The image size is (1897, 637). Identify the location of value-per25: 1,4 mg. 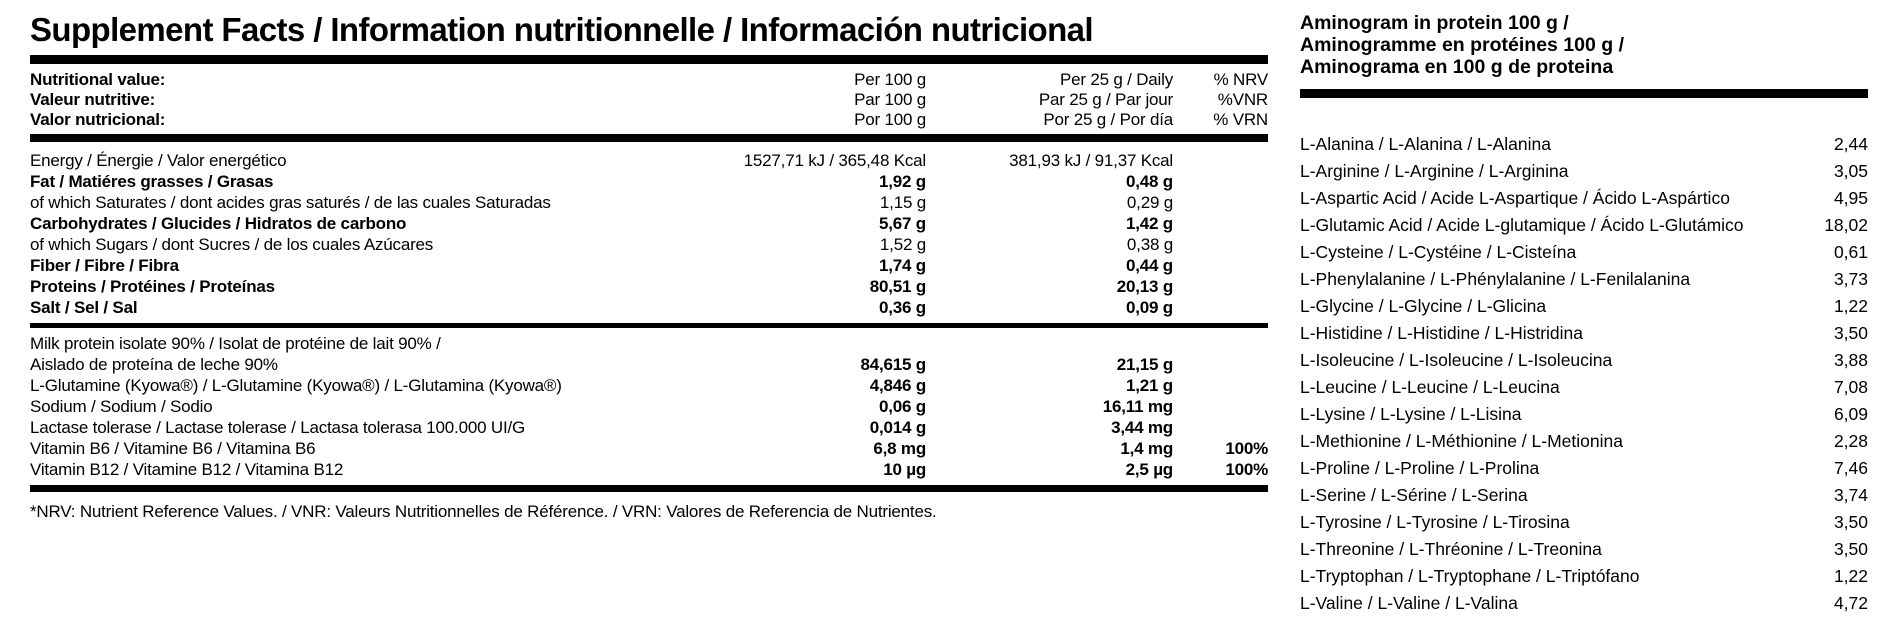
(1146, 448).